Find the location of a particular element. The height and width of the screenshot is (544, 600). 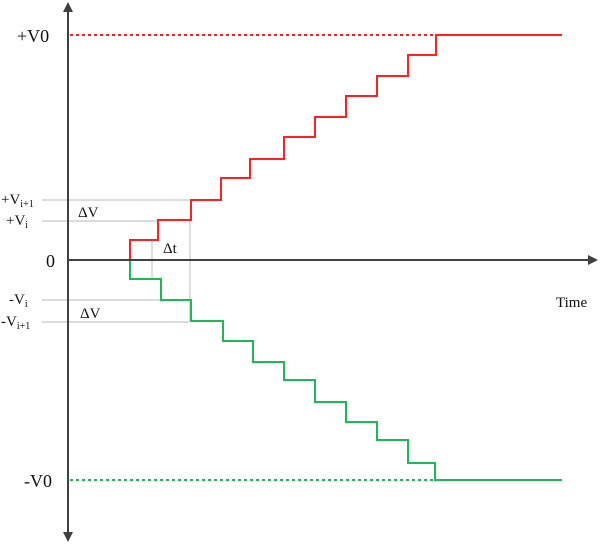

label-minus-vi1-sub: i+1 is located at coordinates (23, 326).